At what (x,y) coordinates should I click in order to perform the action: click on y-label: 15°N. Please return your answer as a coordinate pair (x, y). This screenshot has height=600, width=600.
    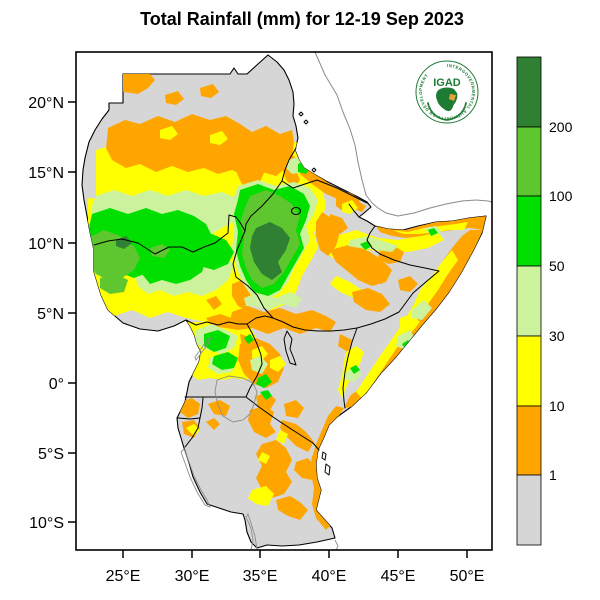
    Looking at the image, I should click on (46, 173).